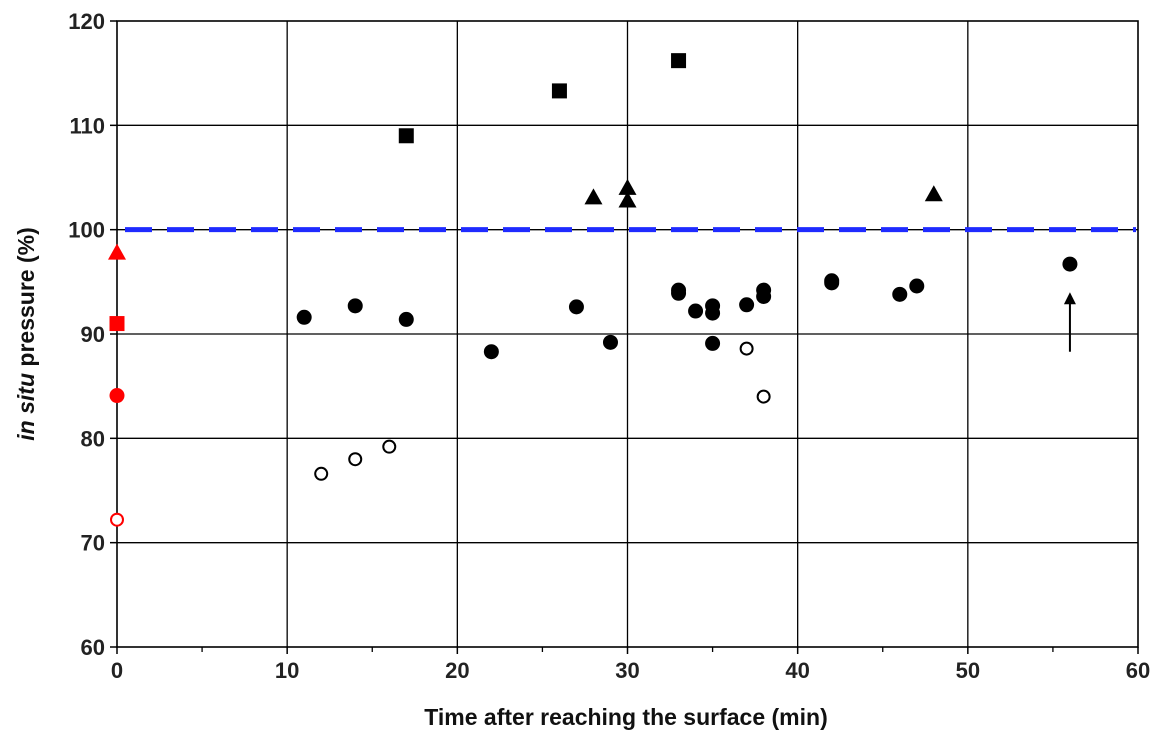 The image size is (1163, 736). What do you see at coordinates (1138, 670) in the screenshot?
I see `x-tick-label: 60` at bounding box center [1138, 670].